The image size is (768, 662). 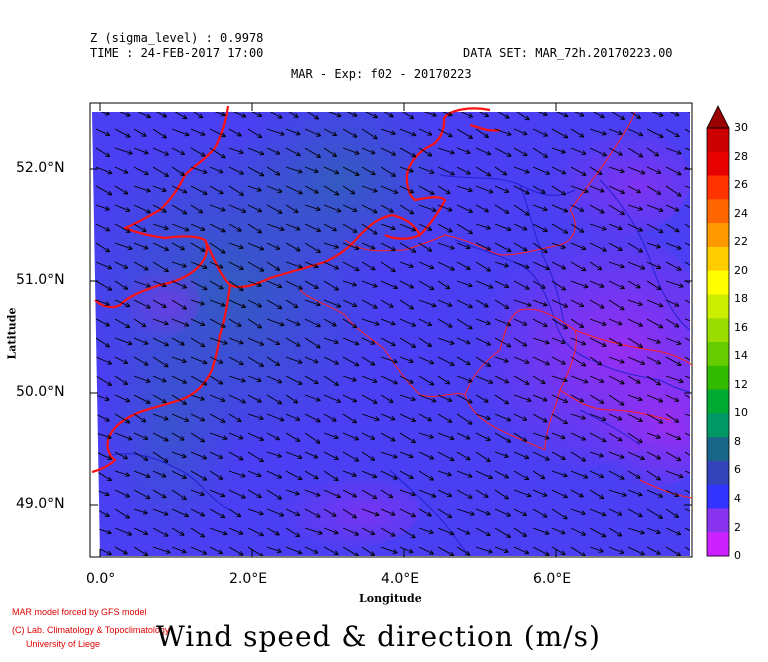 What do you see at coordinates (718, 378) in the screenshot?
I see `colorbar-swatch` at bounding box center [718, 378].